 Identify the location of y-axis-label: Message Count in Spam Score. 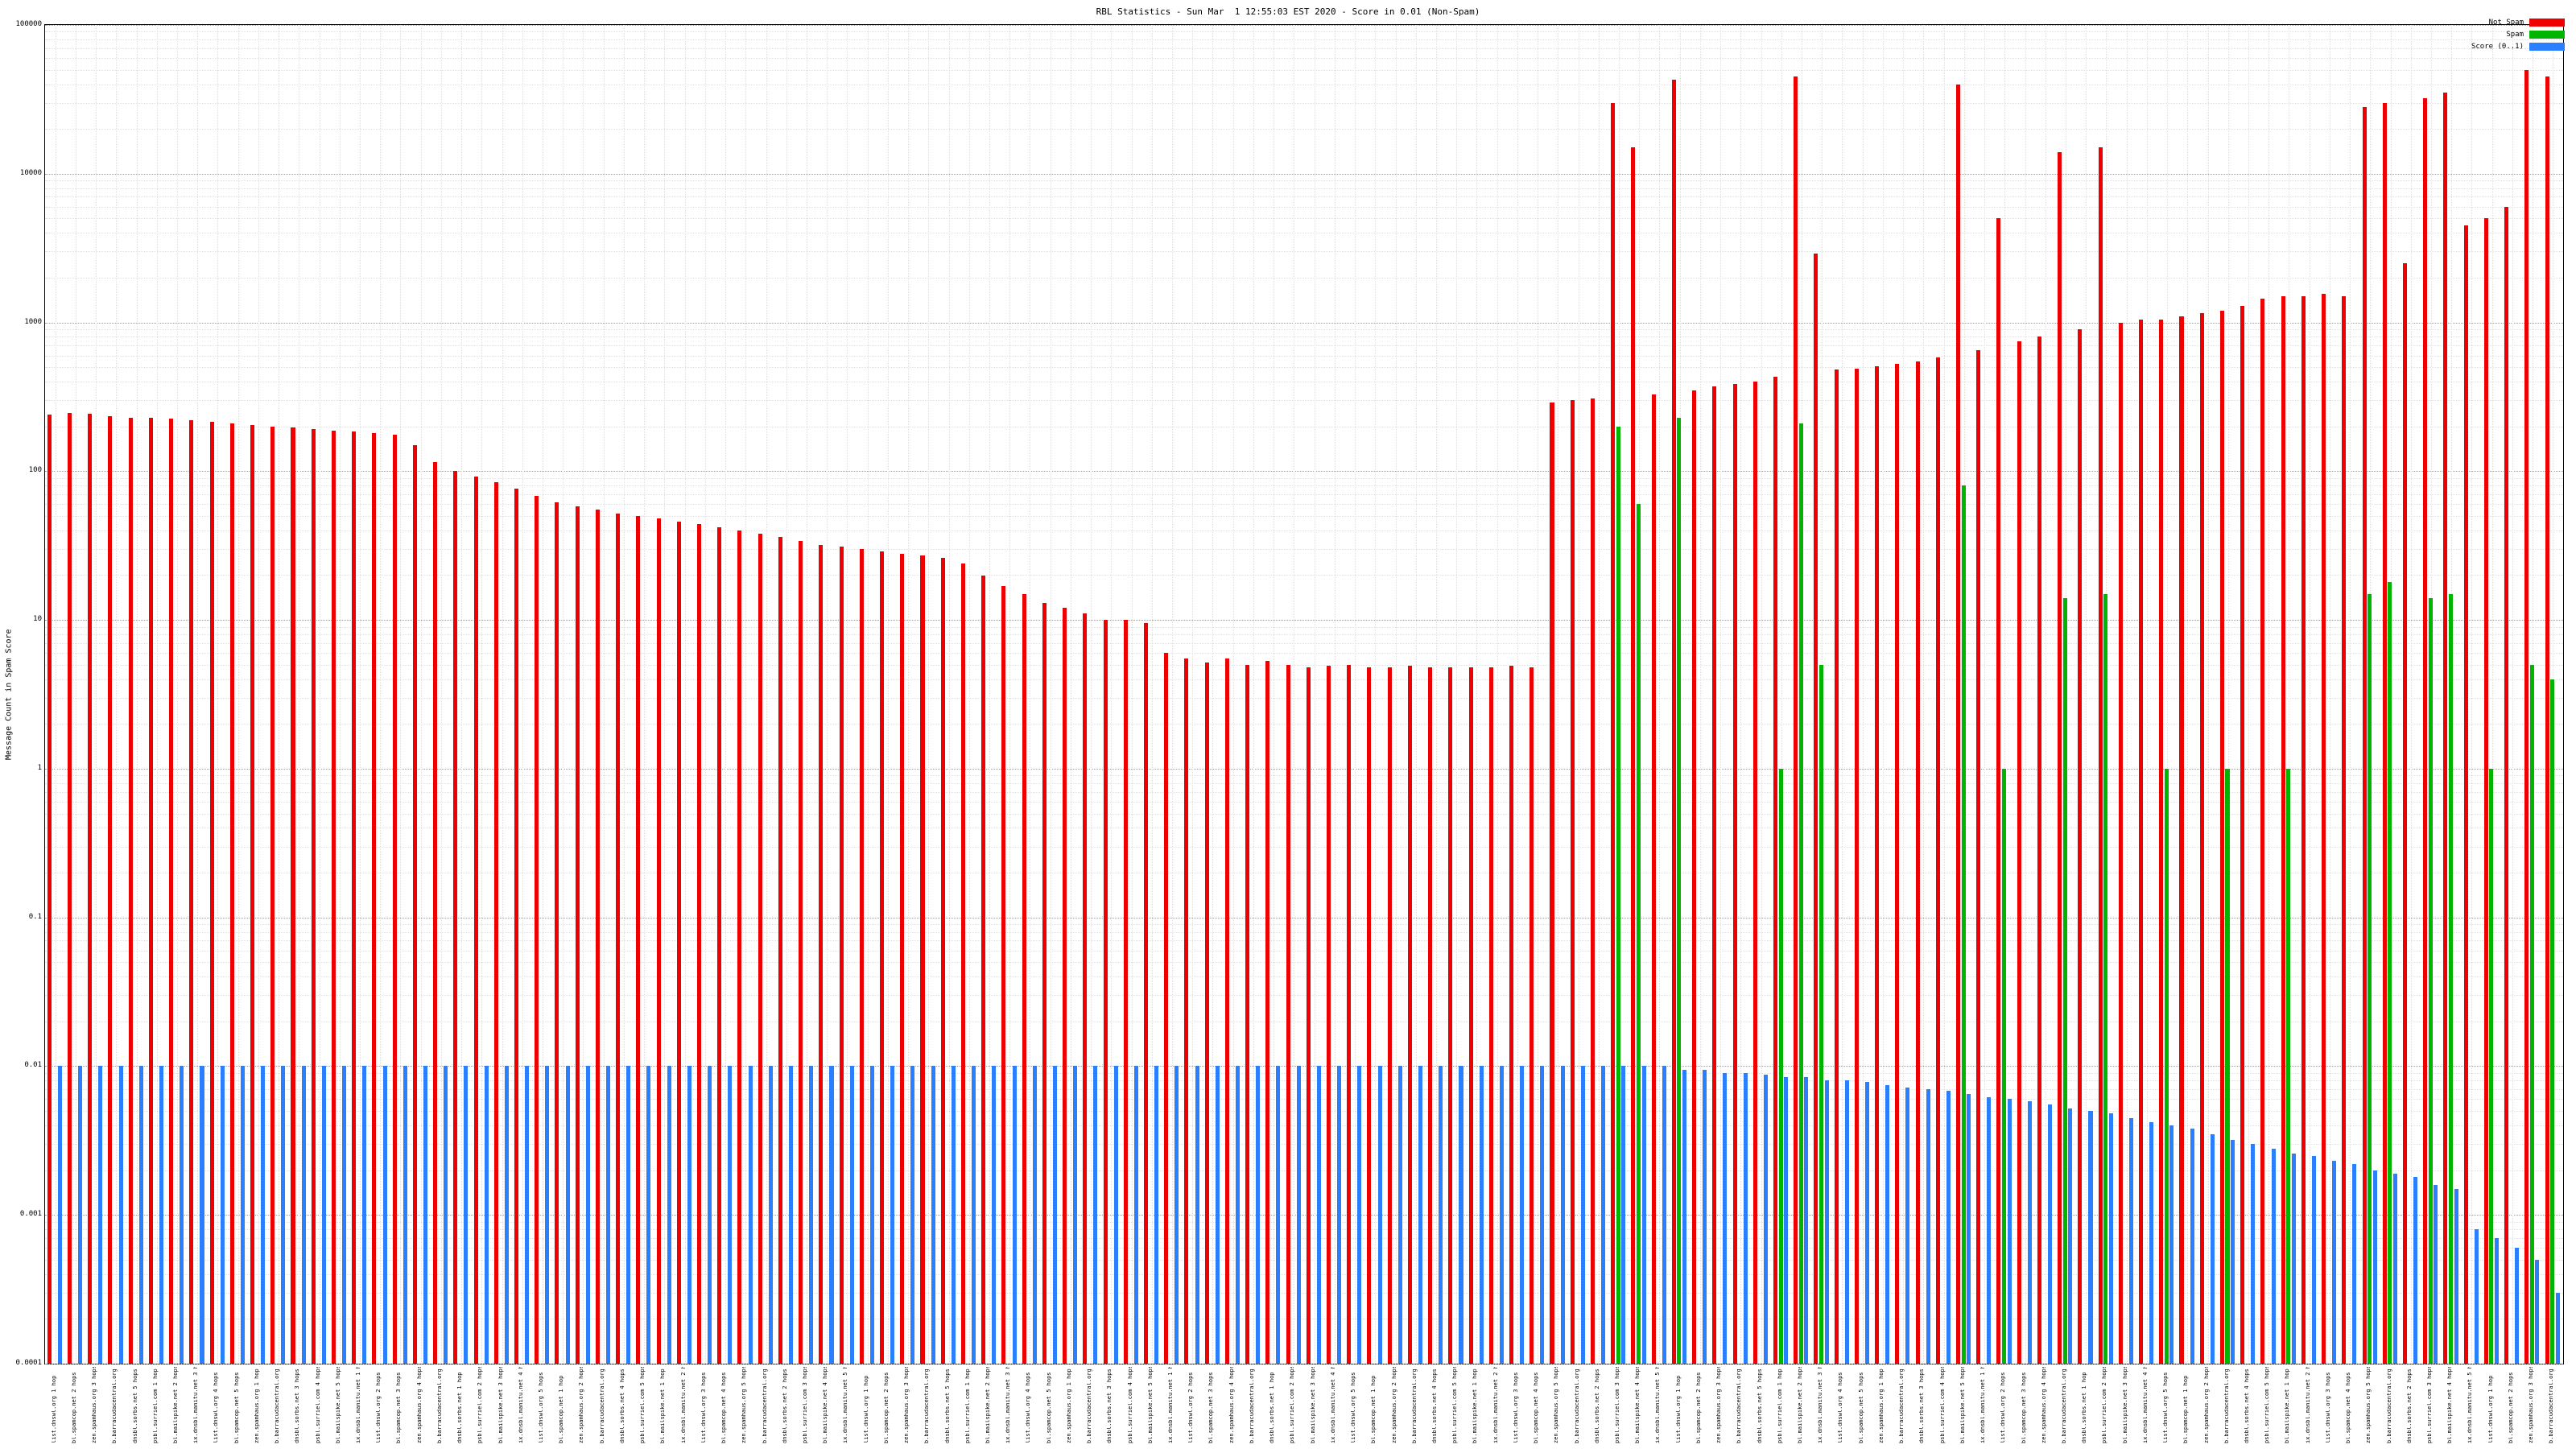
(9, 694).